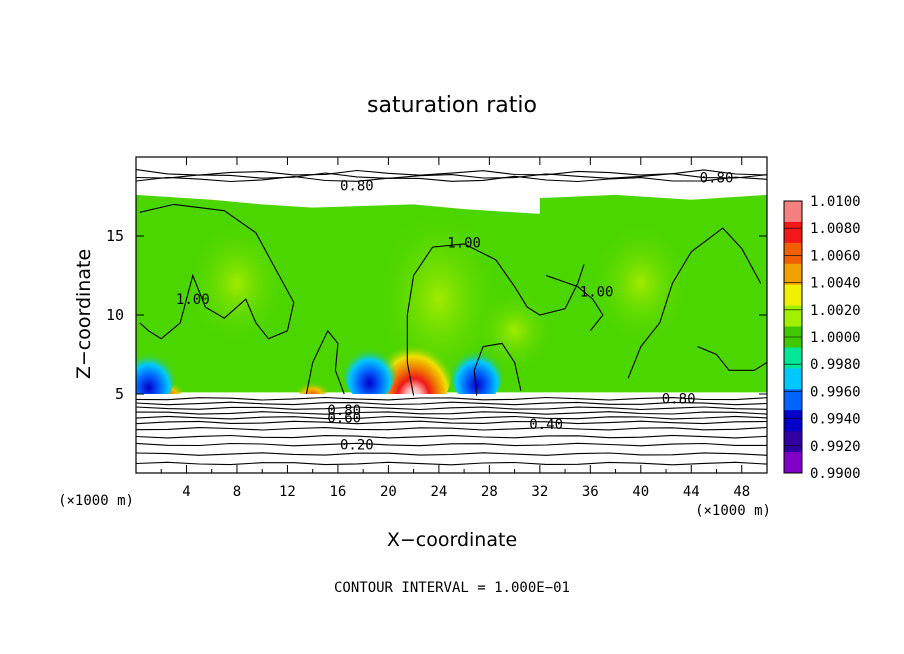 Image resolution: width=904 pixels, height=654 pixels. I want to click on colorbar-label: 1.0000, so click(835, 338).